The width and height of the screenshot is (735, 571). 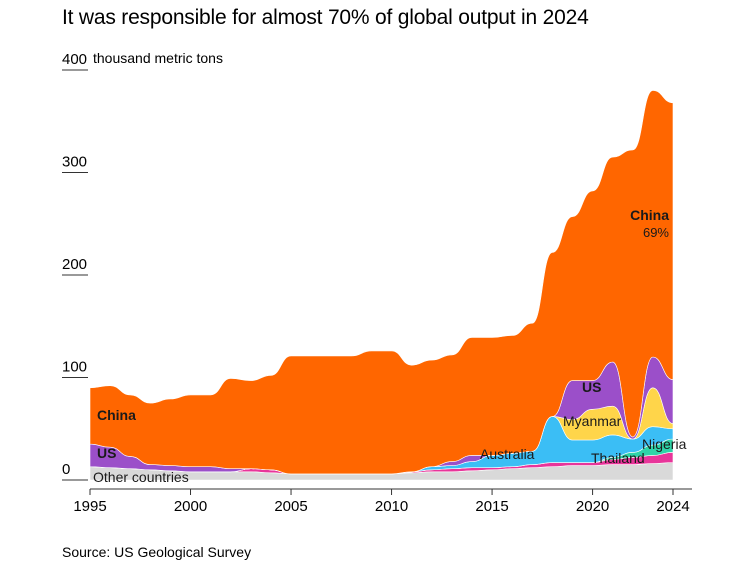 I want to click on x-tick-label-2005: 2005, so click(x=290, y=506).